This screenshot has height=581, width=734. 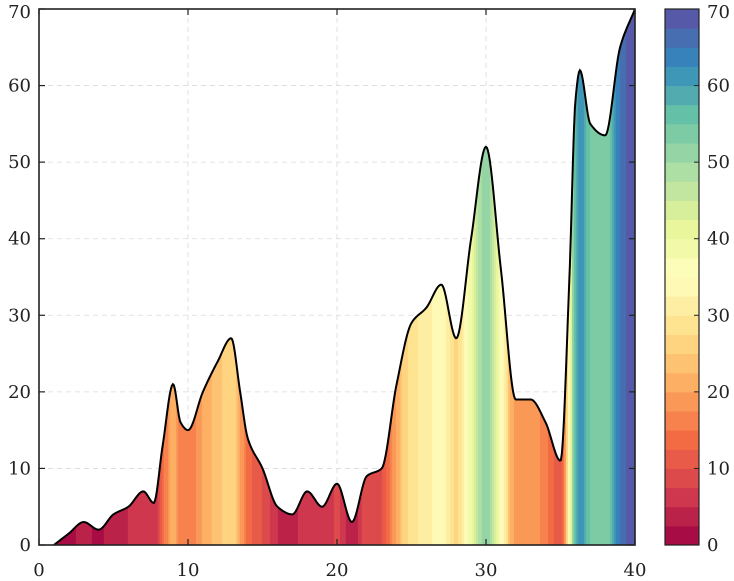 What do you see at coordinates (38, 570) in the screenshot?
I see `x-tick-label: 0` at bounding box center [38, 570].